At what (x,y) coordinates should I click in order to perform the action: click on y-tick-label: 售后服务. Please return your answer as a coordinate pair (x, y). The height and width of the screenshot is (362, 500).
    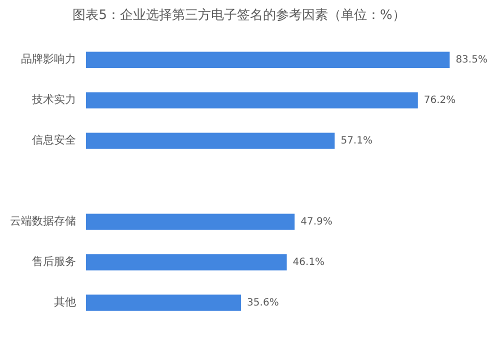
    Looking at the image, I should click on (54, 261).